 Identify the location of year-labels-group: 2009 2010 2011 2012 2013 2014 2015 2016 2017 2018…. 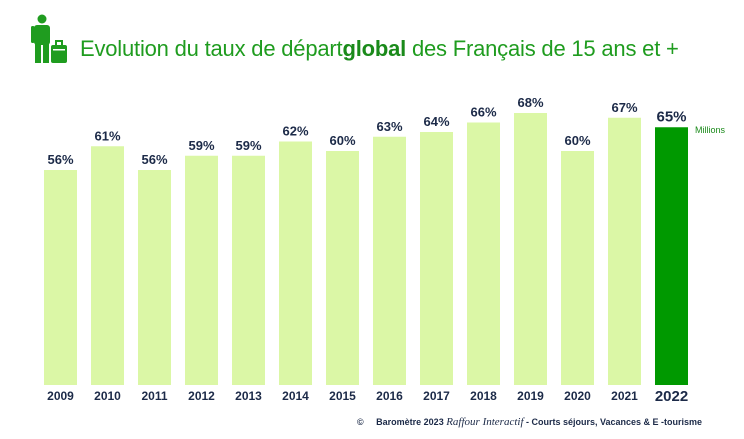
(367, 396).